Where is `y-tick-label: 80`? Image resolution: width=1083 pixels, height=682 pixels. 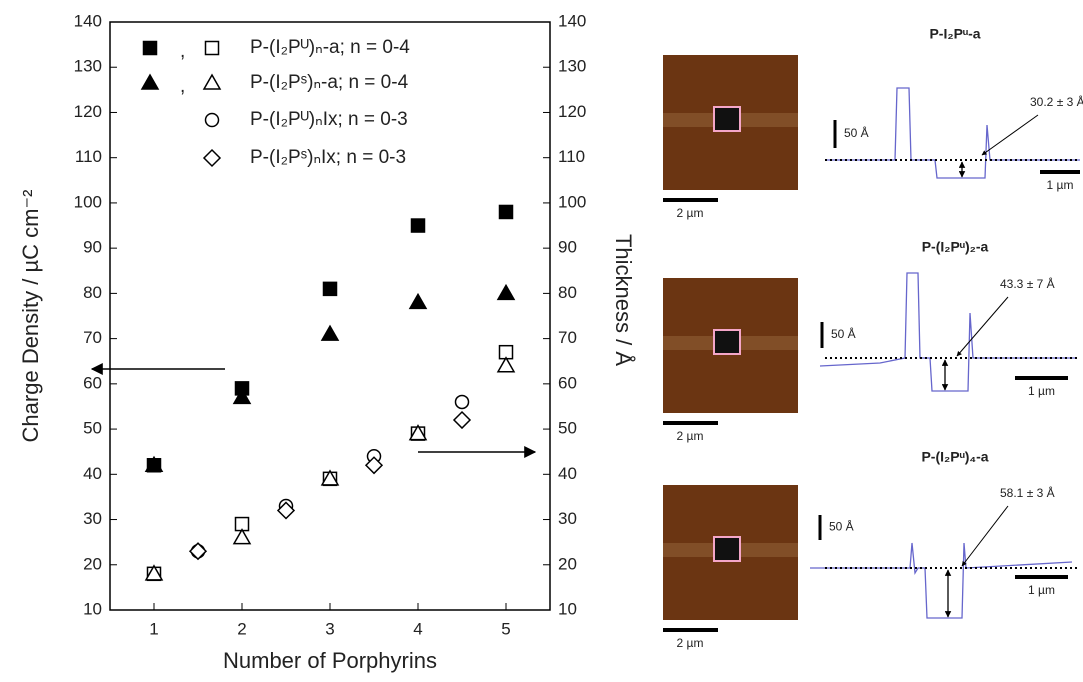 y-tick-label: 80 is located at coordinates (92, 292).